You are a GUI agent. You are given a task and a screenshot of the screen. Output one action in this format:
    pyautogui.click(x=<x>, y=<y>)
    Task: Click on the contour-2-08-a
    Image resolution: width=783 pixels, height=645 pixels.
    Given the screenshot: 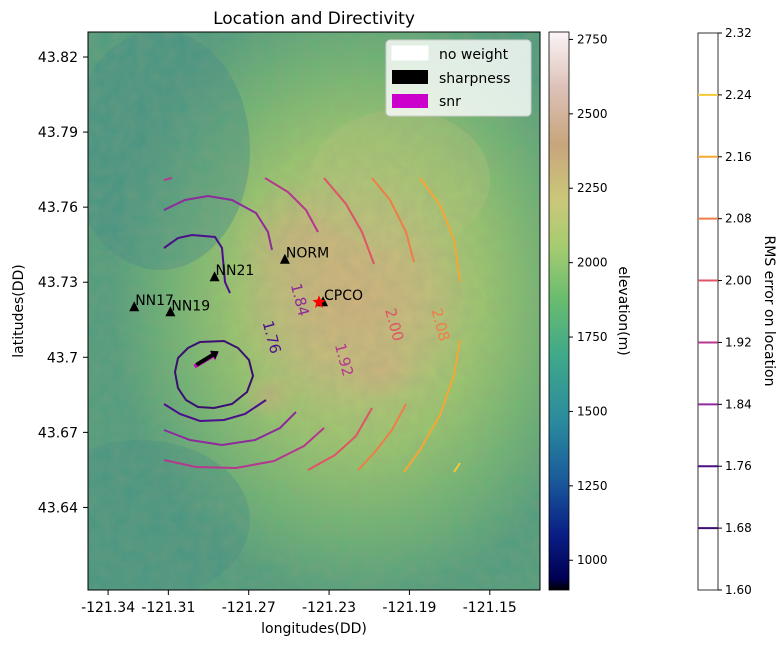 What is the action you would take?
    pyautogui.click(x=393, y=220)
    